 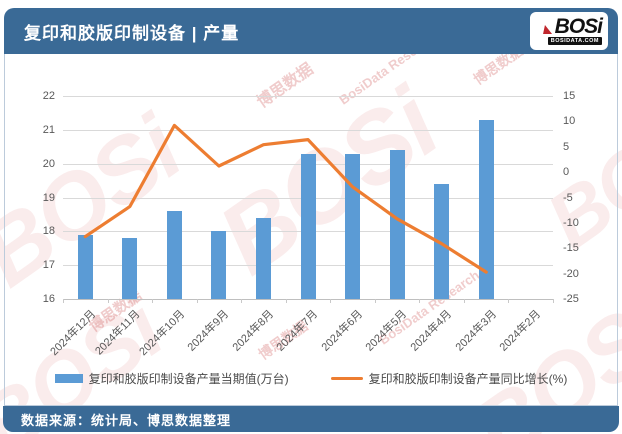 I want to click on left-axis-label: 18, so click(x=48, y=231).